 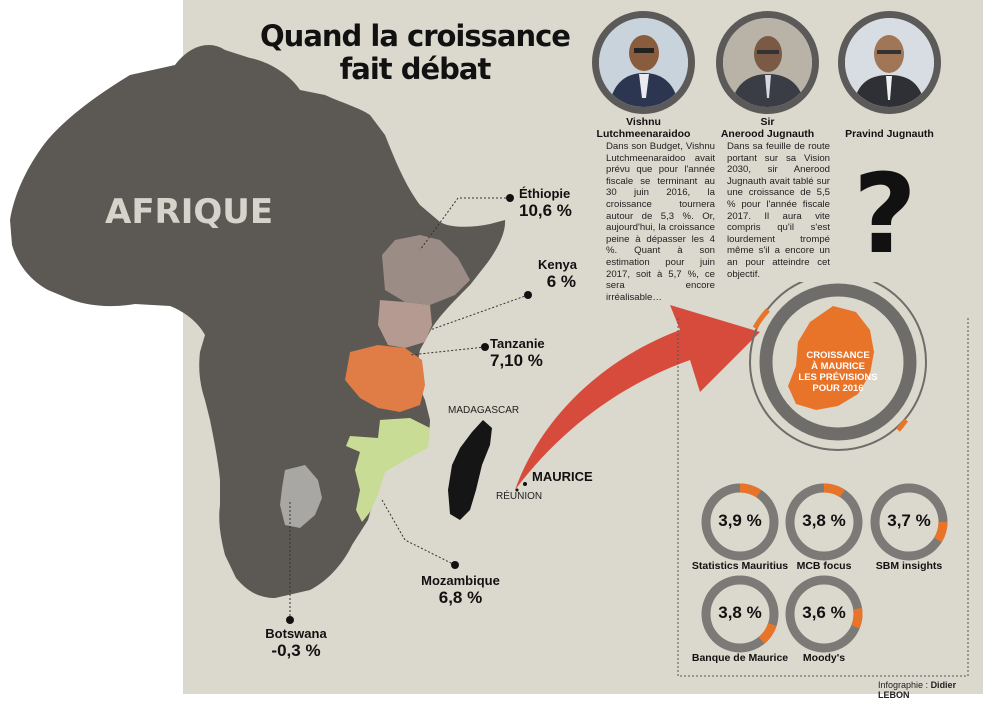 I want to click on center-label-1: CROISSANCE, so click(x=838, y=355).